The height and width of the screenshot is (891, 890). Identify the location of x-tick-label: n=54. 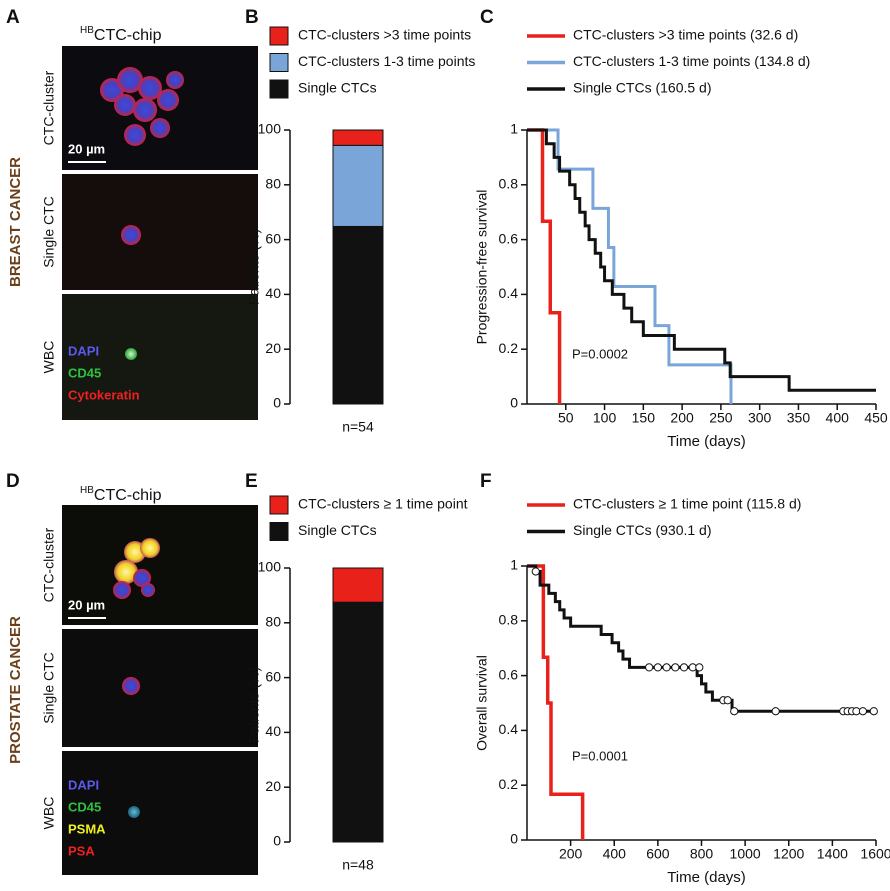
(358, 427).